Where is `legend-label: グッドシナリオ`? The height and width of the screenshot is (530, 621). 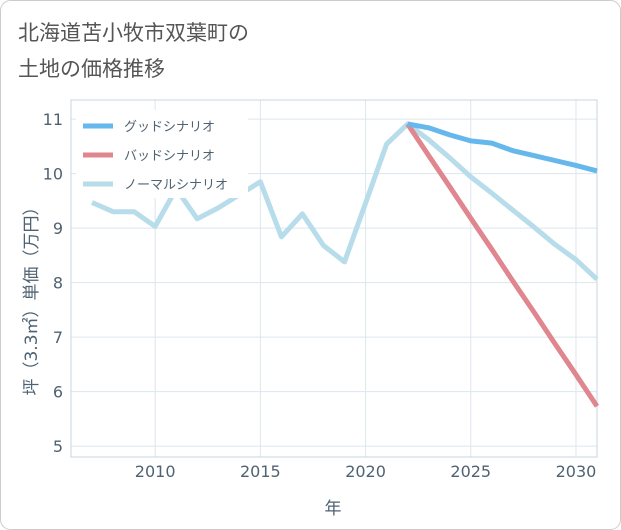
legend-label: グッドシナリオ is located at coordinates (169, 127).